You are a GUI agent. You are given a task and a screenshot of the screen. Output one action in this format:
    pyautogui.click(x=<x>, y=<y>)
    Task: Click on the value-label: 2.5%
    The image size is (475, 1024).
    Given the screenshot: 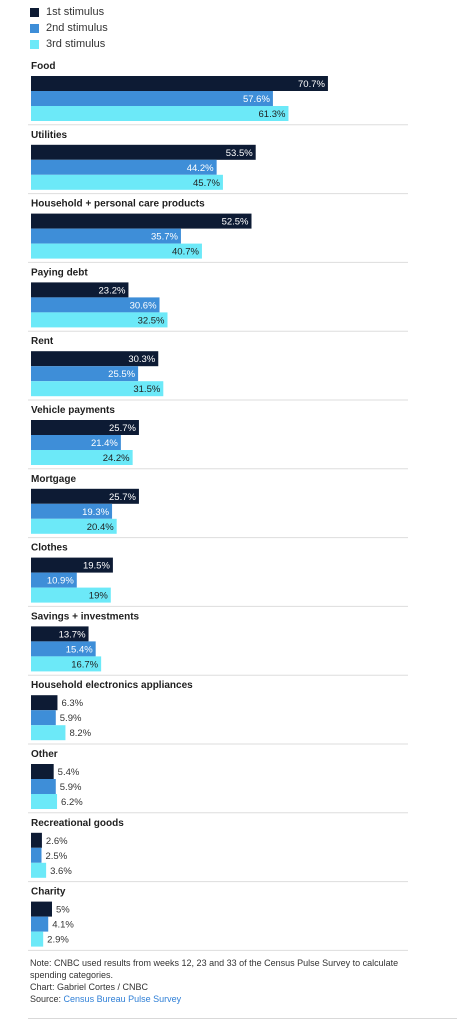 What is the action you would take?
    pyautogui.click(x=57, y=856)
    